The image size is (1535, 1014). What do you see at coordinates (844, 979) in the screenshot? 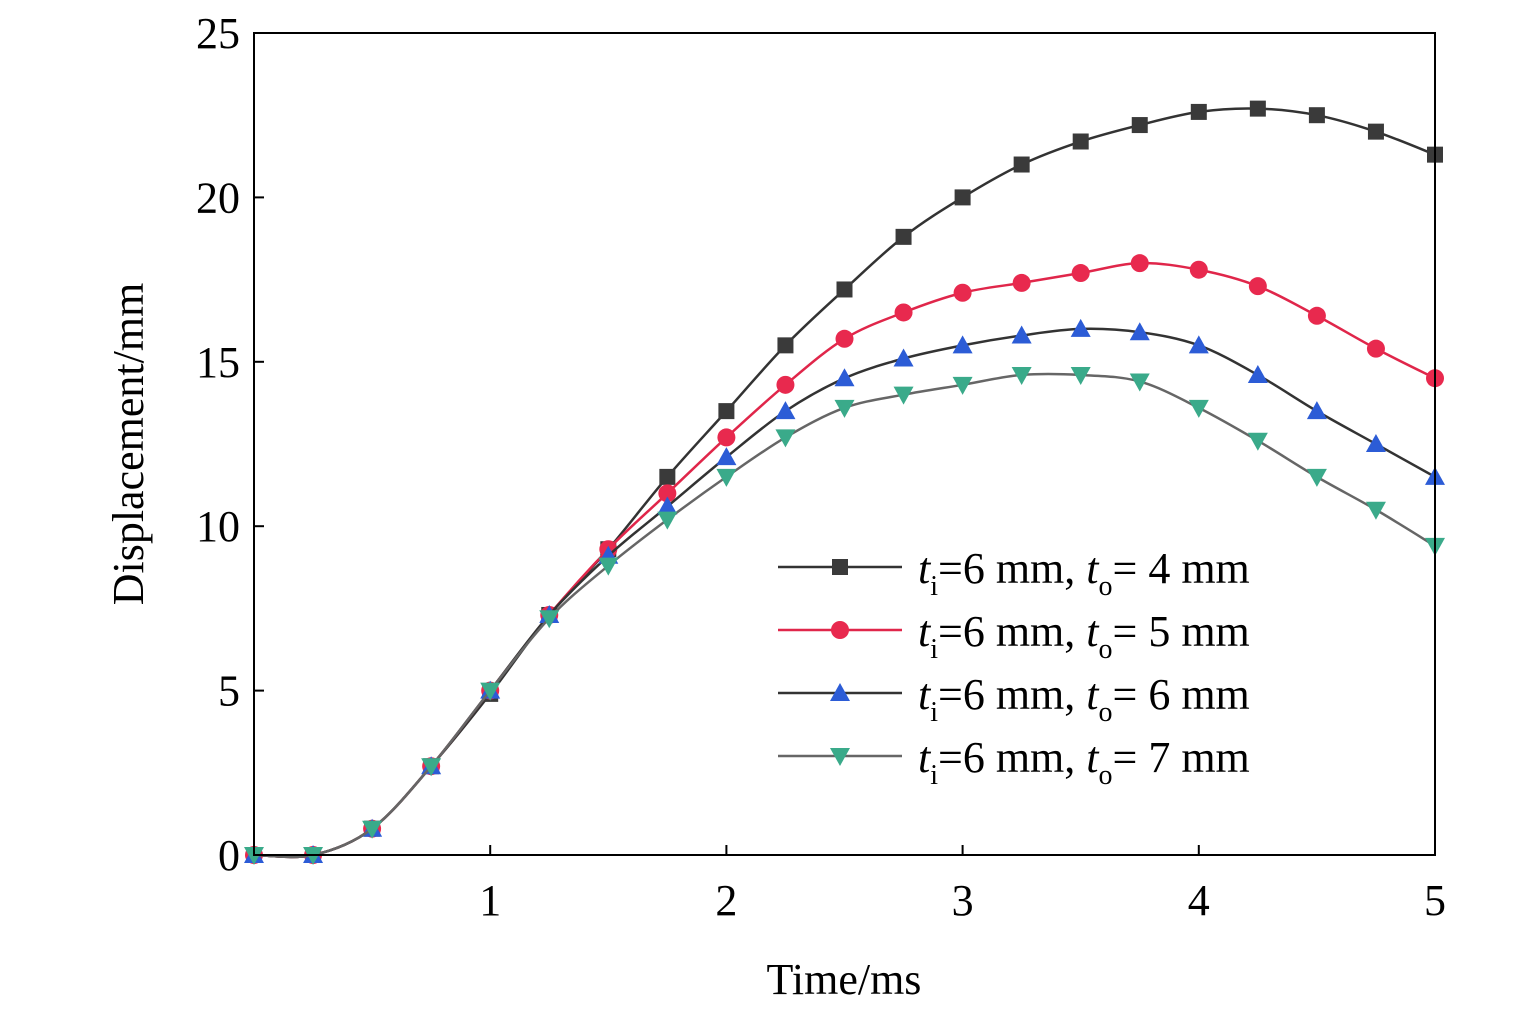
I see `x-axis-title: Time/ms` at bounding box center [844, 979].